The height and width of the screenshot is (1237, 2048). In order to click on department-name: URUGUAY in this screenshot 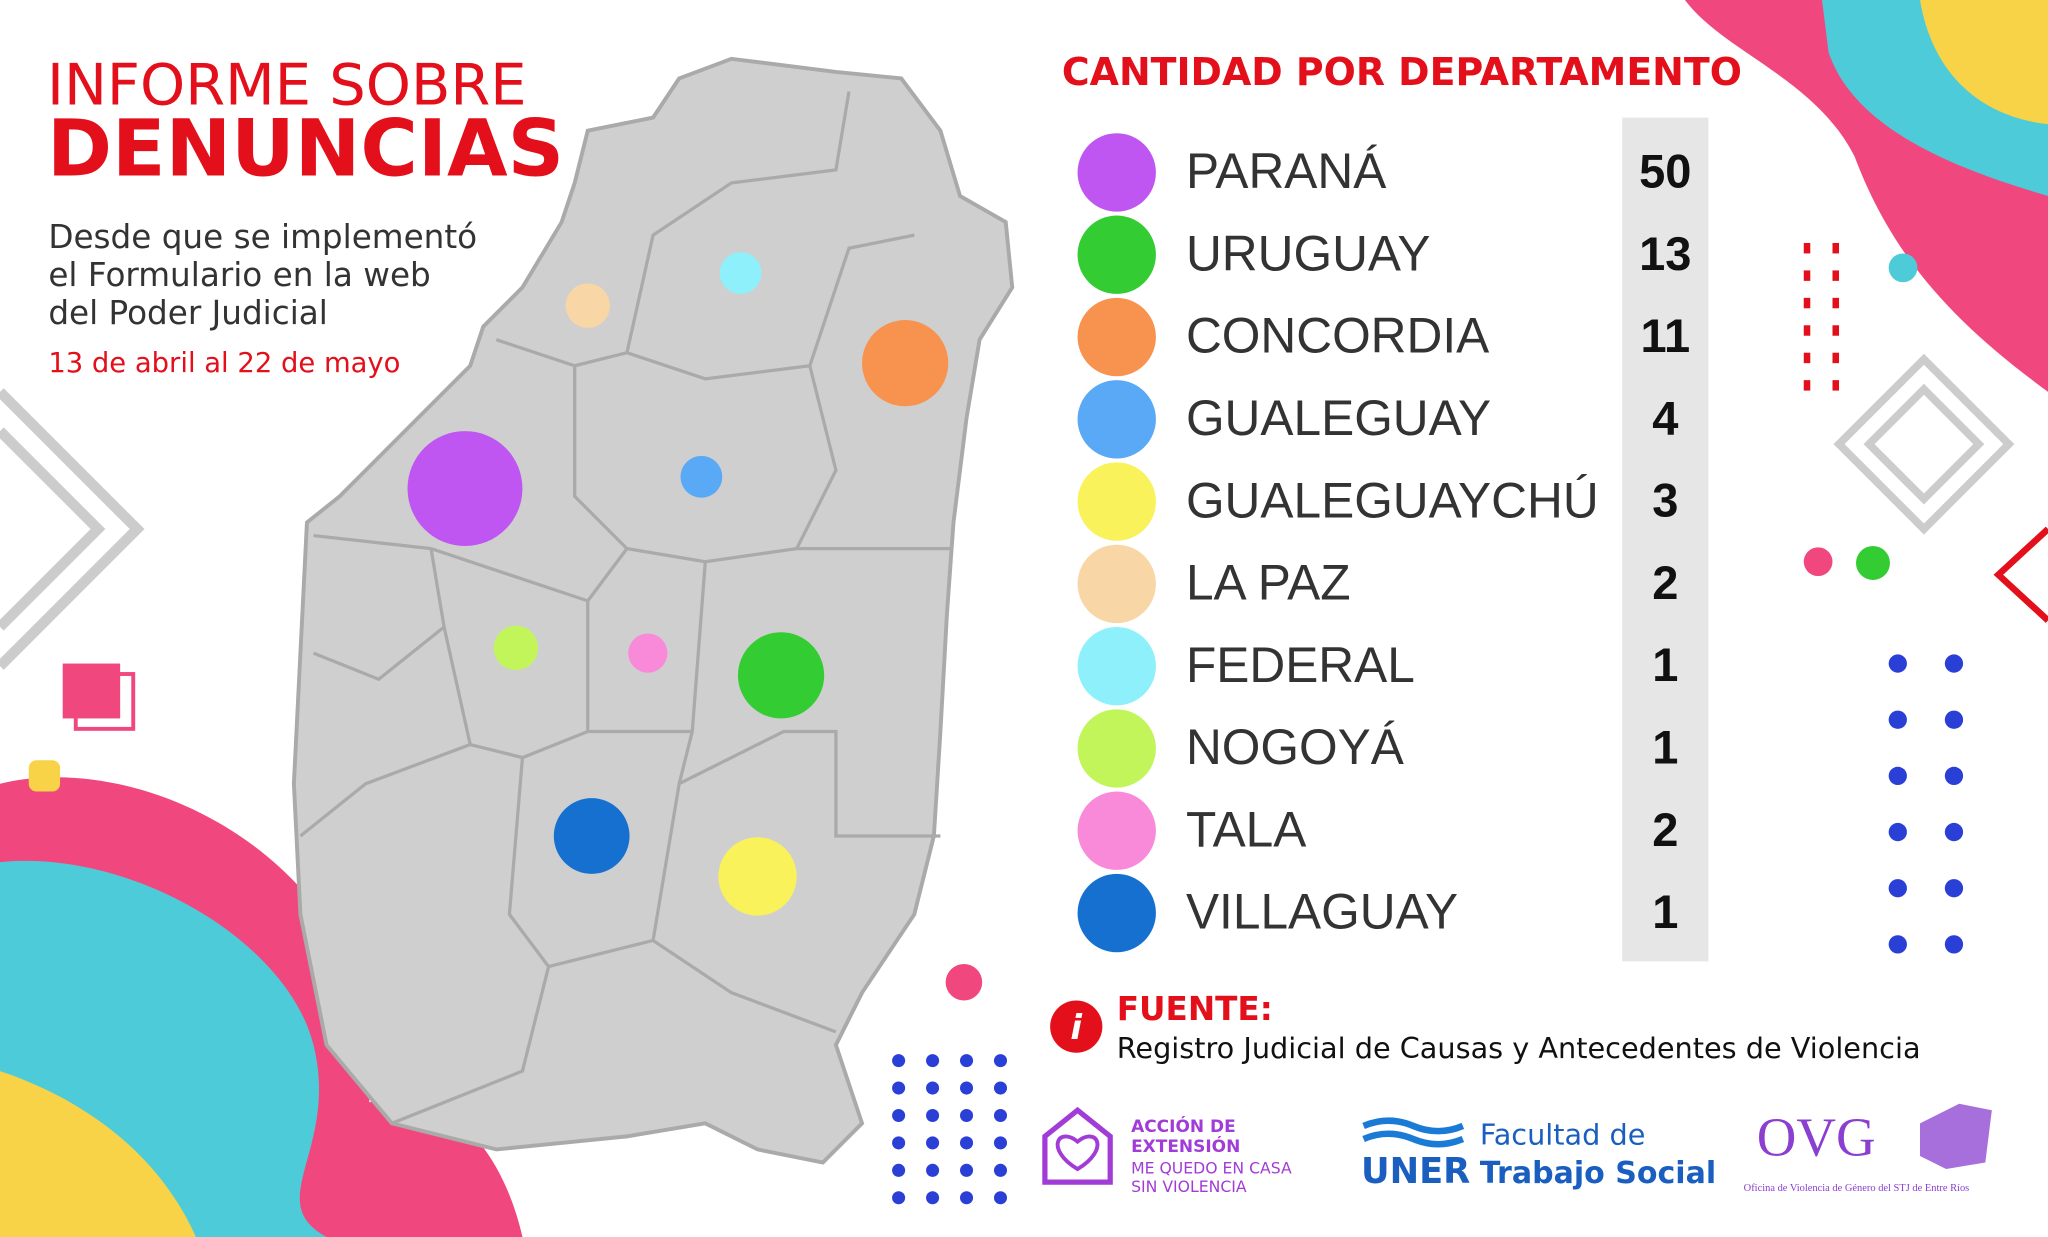, I will do `click(1308, 253)`.